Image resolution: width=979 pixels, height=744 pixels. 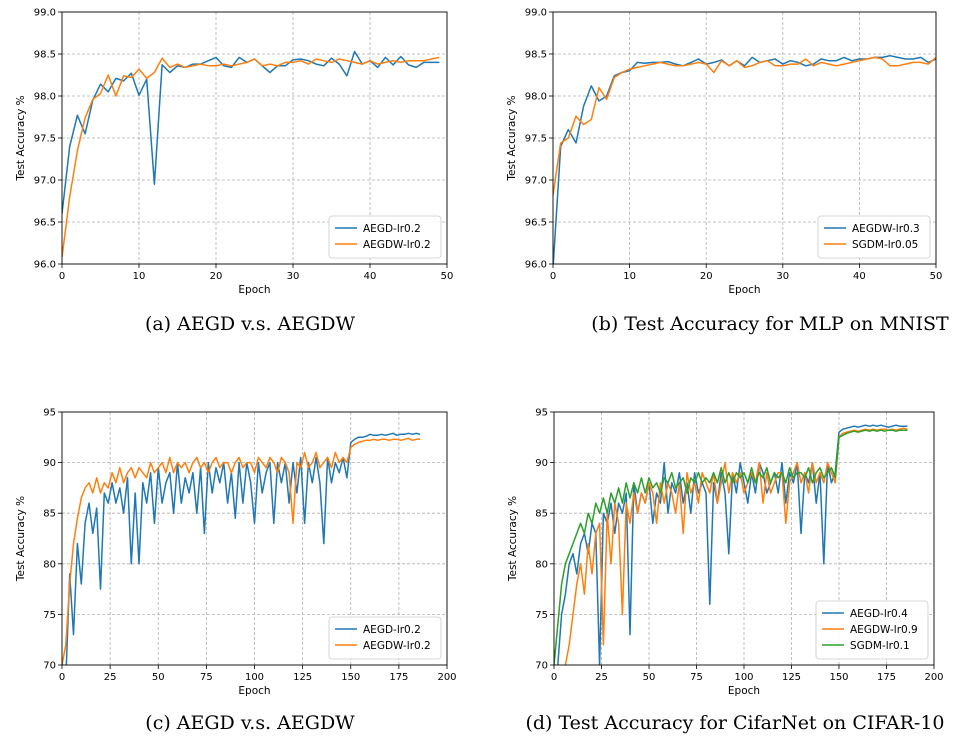 What do you see at coordinates (879, 614) in the screenshot?
I see `legend-label: AEGD-lr0.4` at bounding box center [879, 614].